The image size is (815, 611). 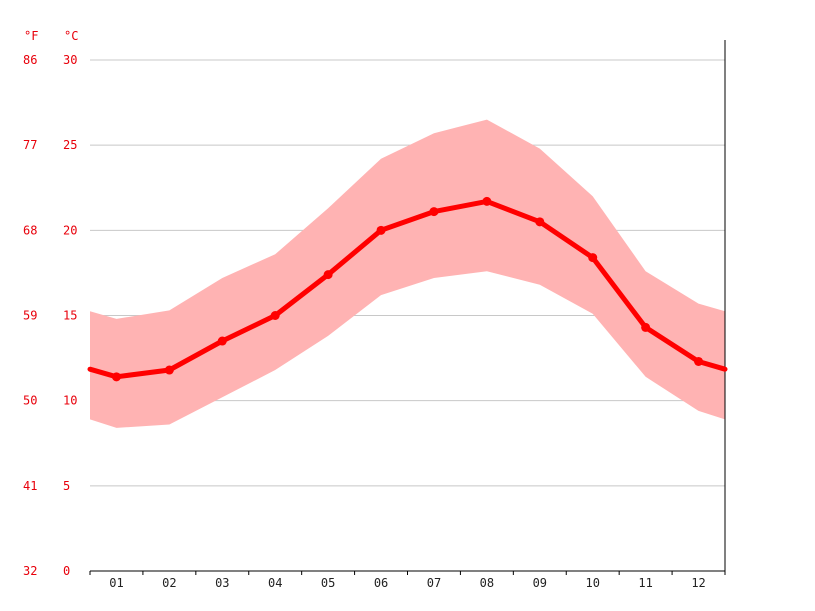 What do you see at coordinates (540, 583) in the screenshot?
I see `x-tick-label: 09` at bounding box center [540, 583].